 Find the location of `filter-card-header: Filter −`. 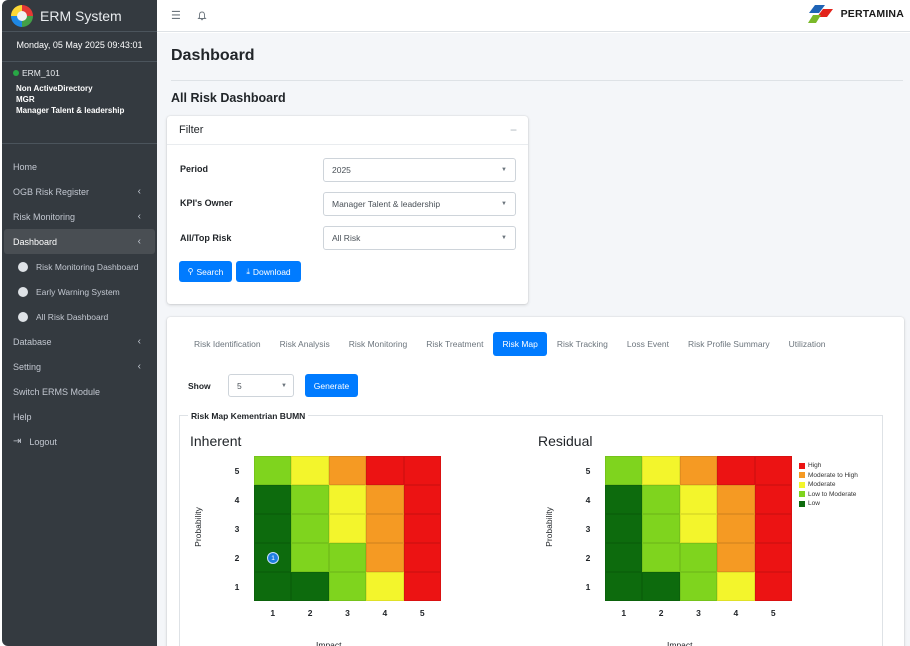

filter-card-header: Filter − is located at coordinates (347, 130).